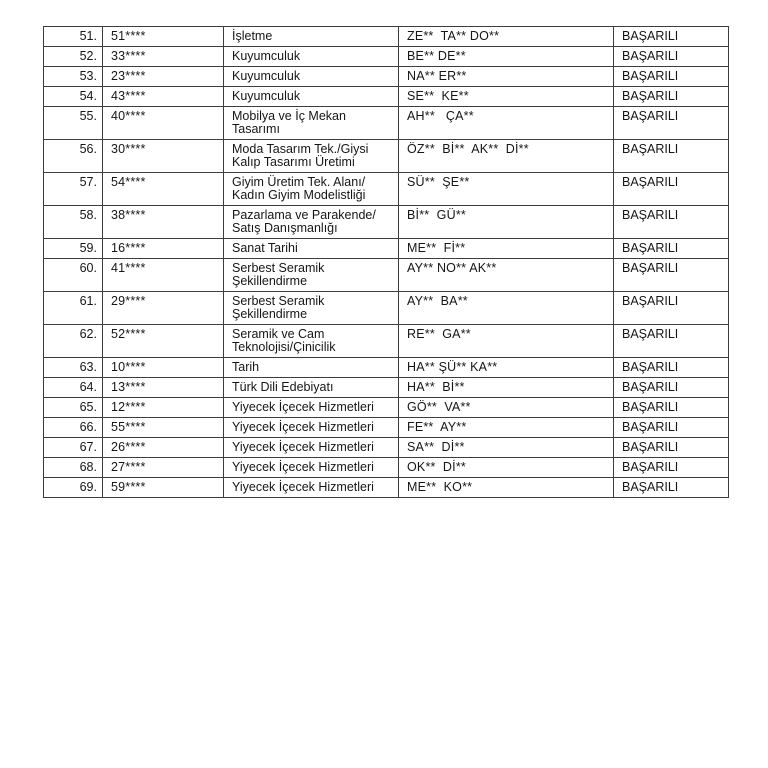 The height and width of the screenshot is (768, 768). What do you see at coordinates (73, 248) in the screenshot?
I see `row-number: 59.` at bounding box center [73, 248].